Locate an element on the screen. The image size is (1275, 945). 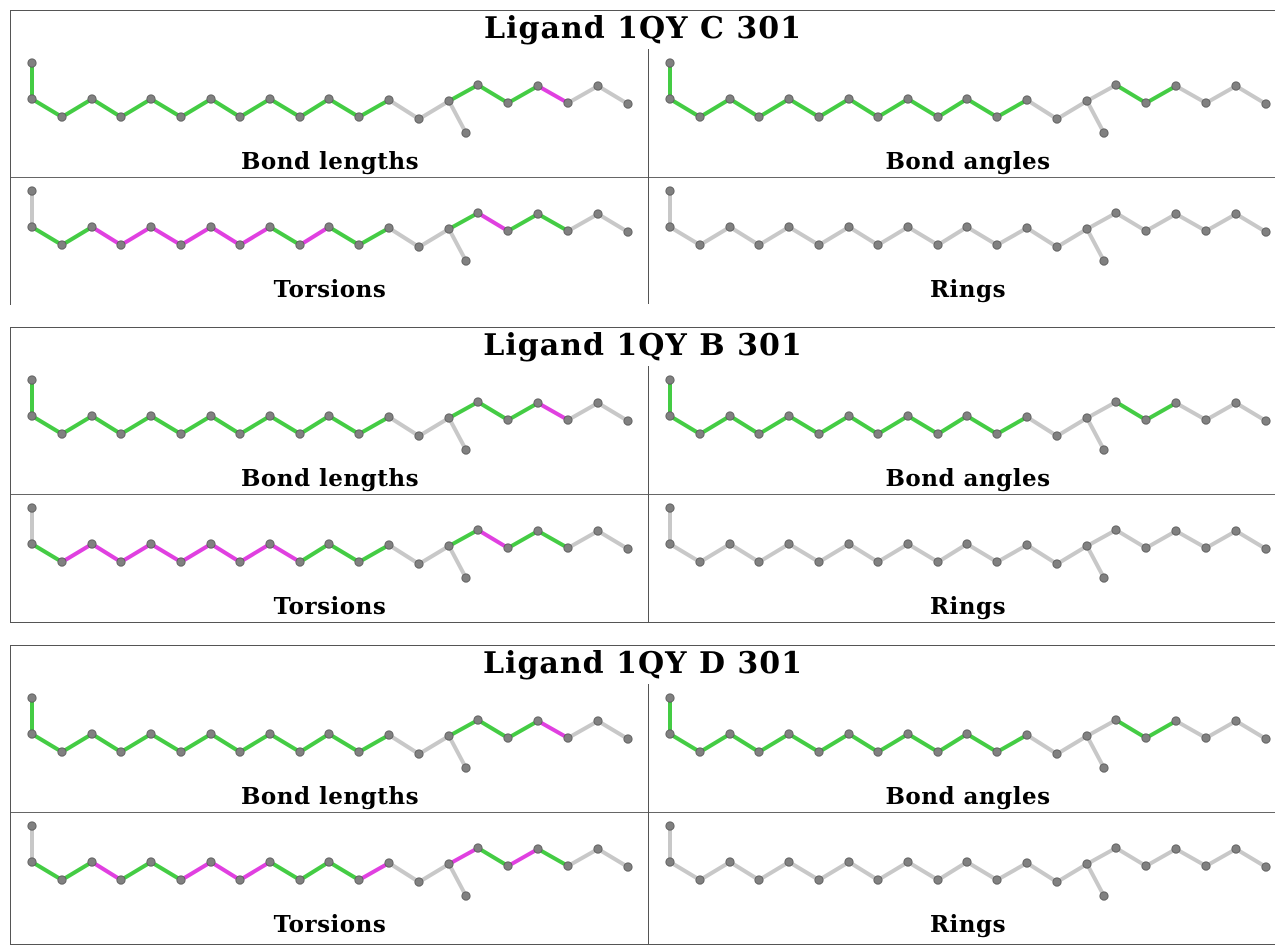
panel-torsions: Torsions is located at coordinates (330, 241).